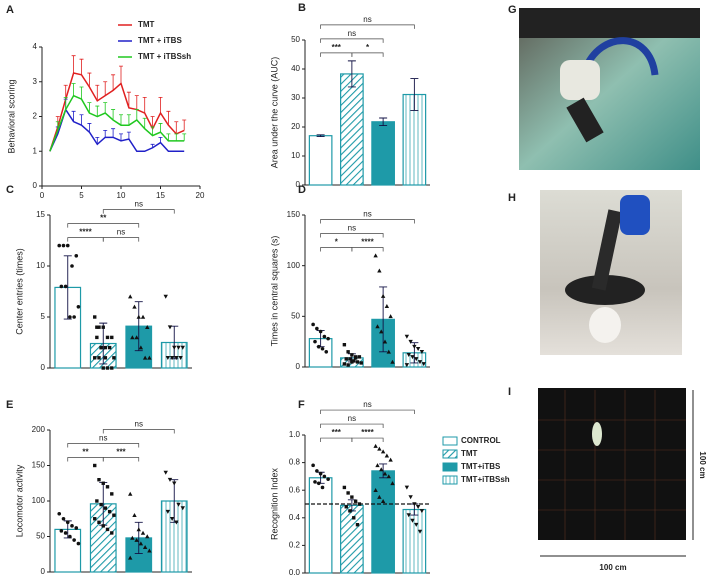  Describe the element at coordinates (481, 440) in the screenshot. I see `legend-label: CONTROL` at that location.